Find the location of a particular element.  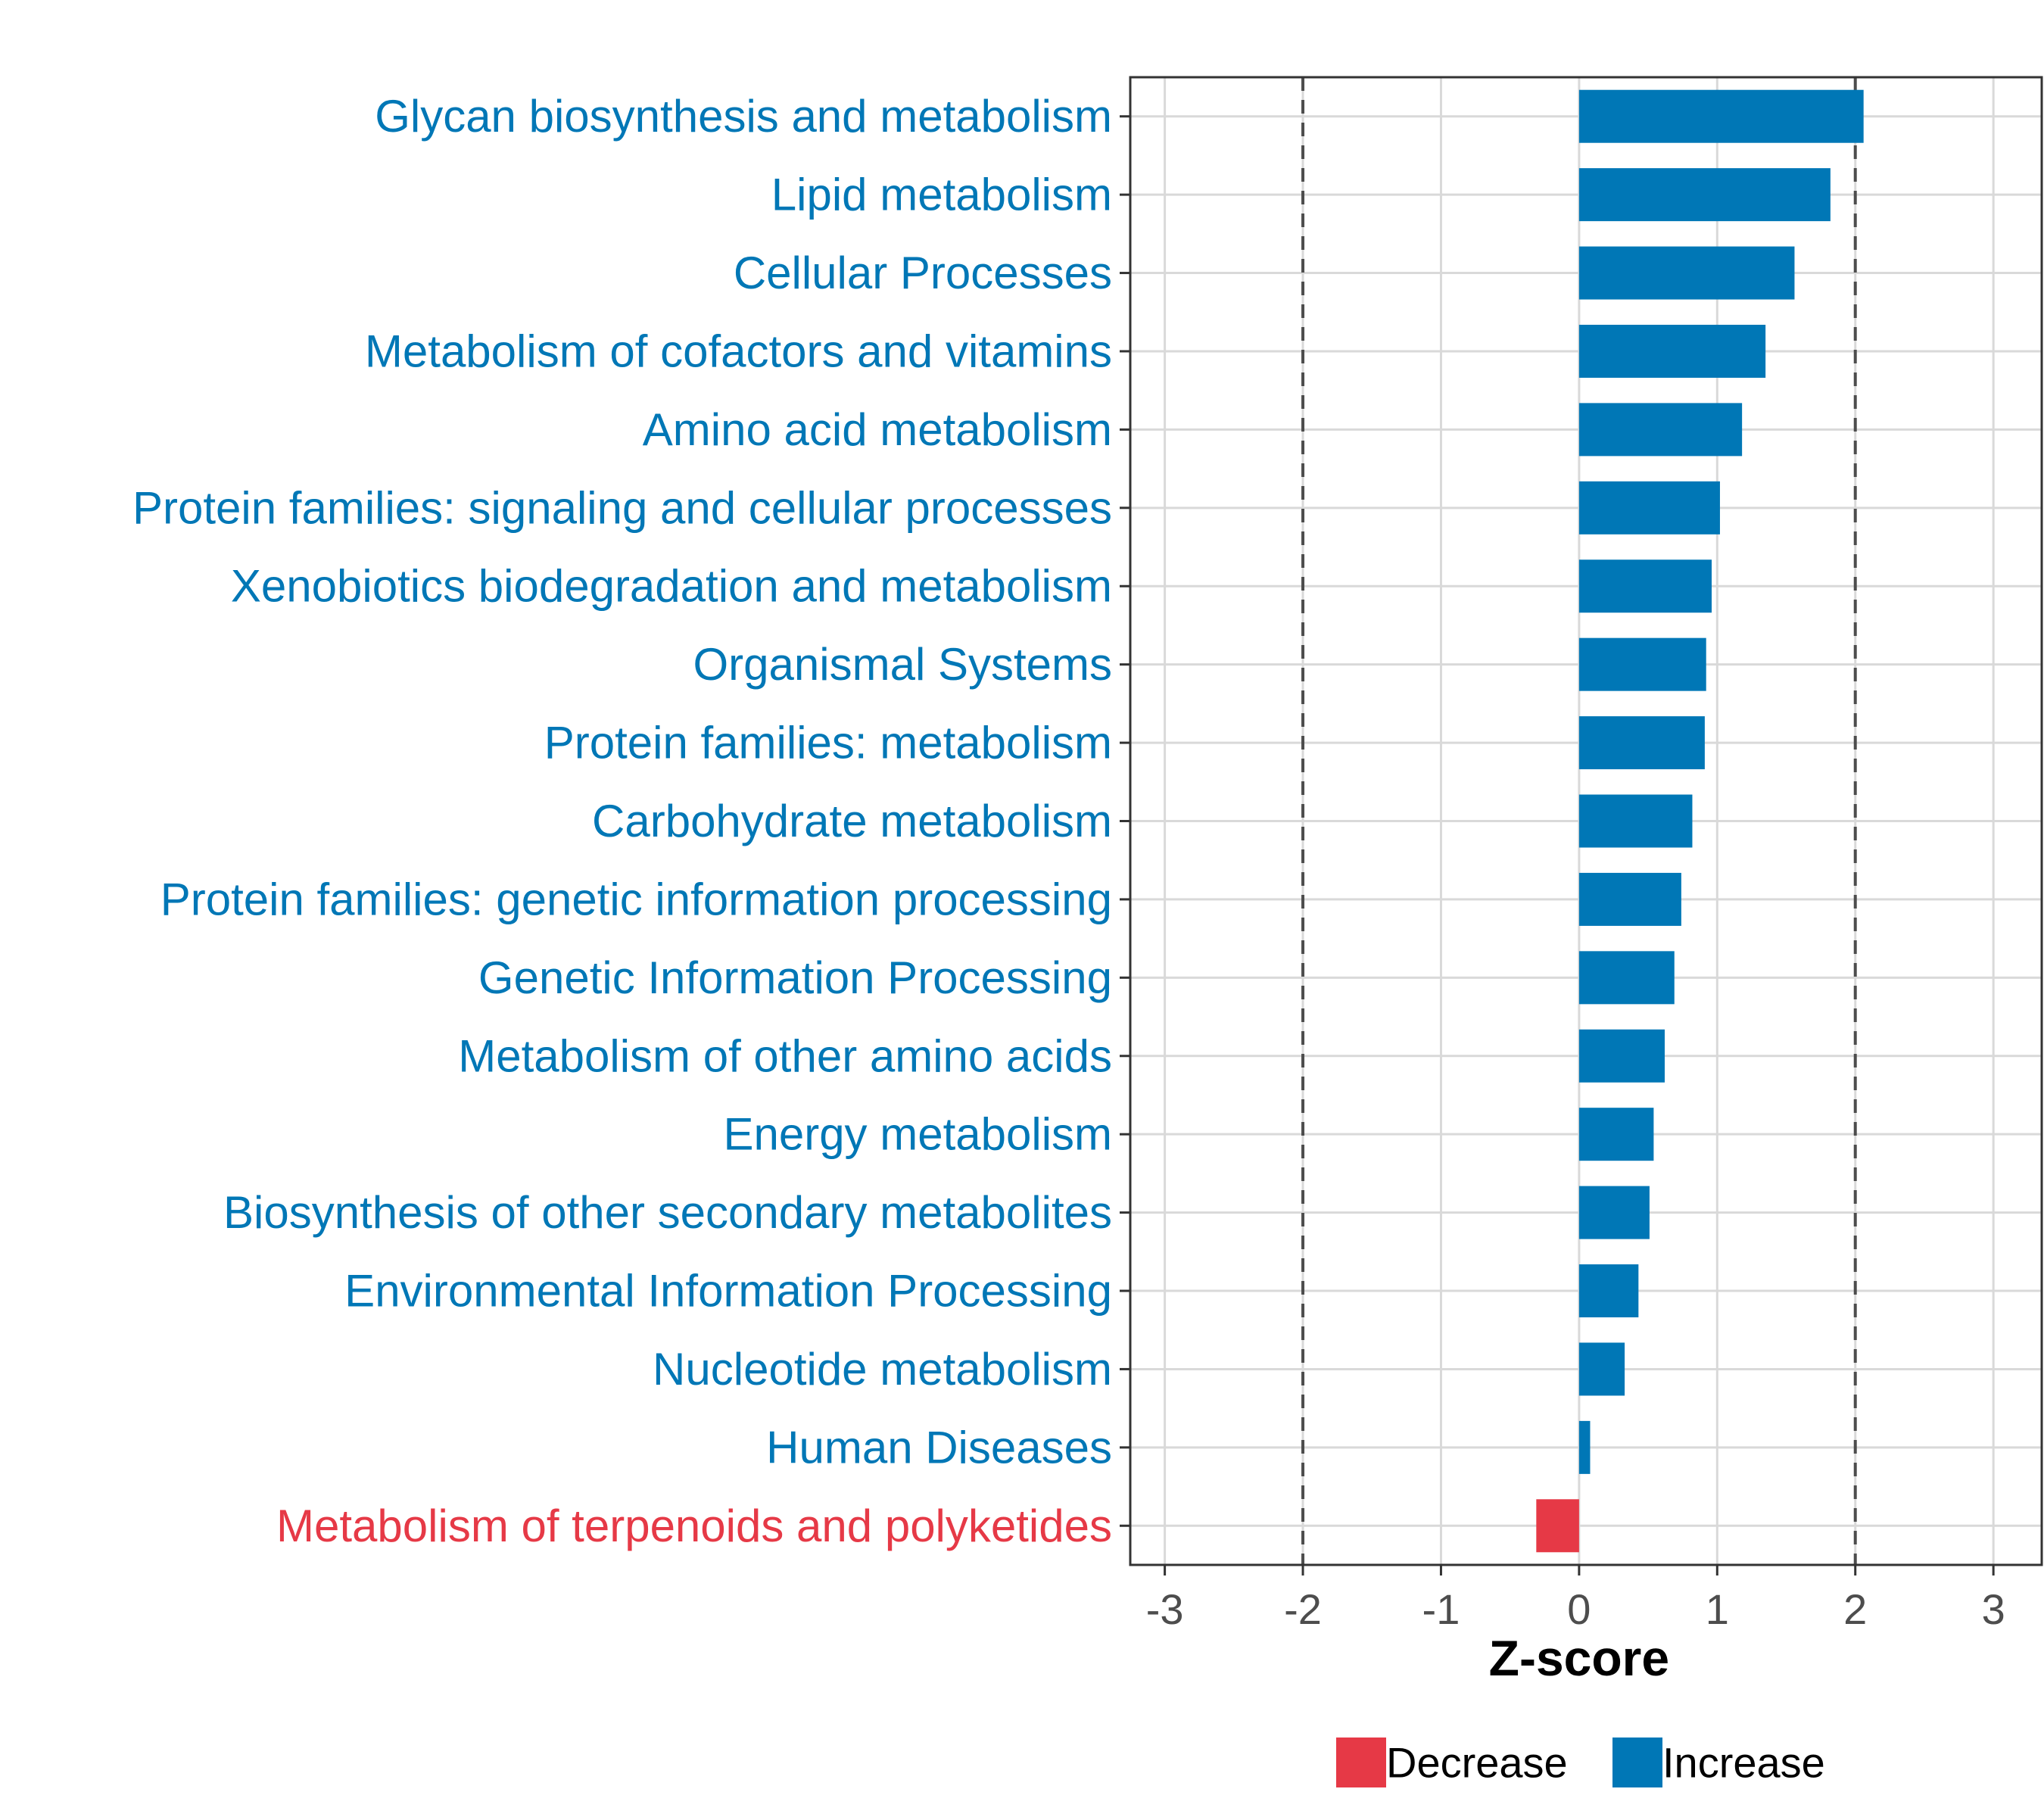

category-label-15: Environmental Information Processing is located at coordinates (728, 1291).